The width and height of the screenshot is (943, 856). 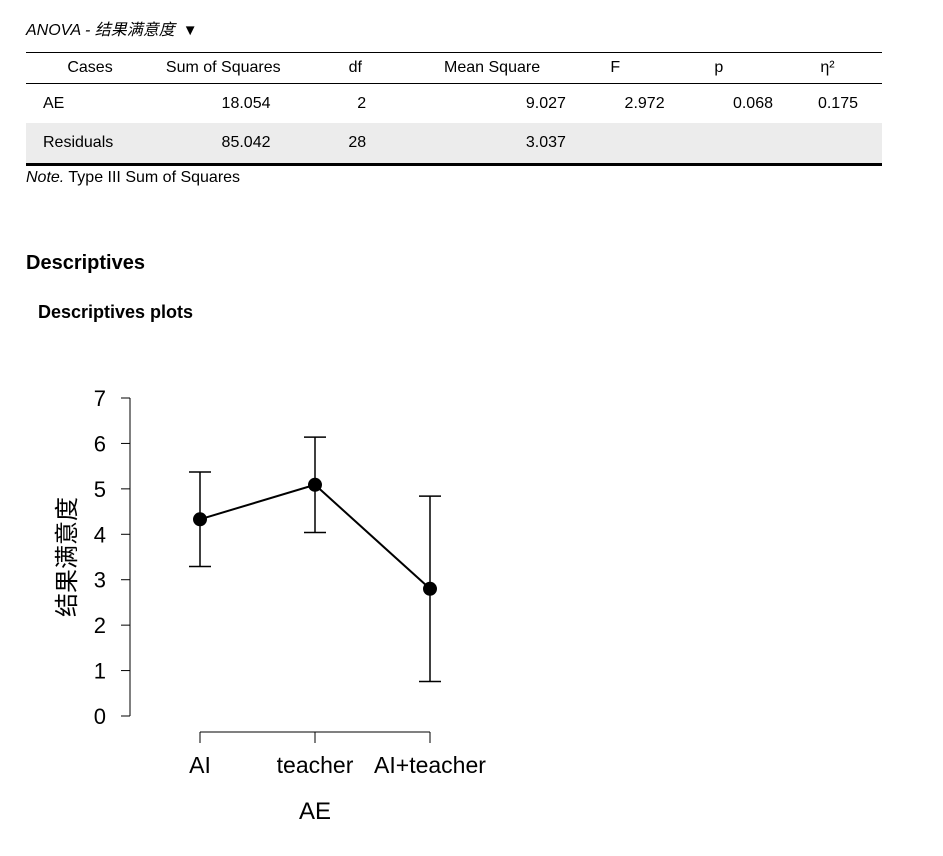 What do you see at coordinates (246, 103) in the screenshot?
I see `table-cell: 18.054` at bounding box center [246, 103].